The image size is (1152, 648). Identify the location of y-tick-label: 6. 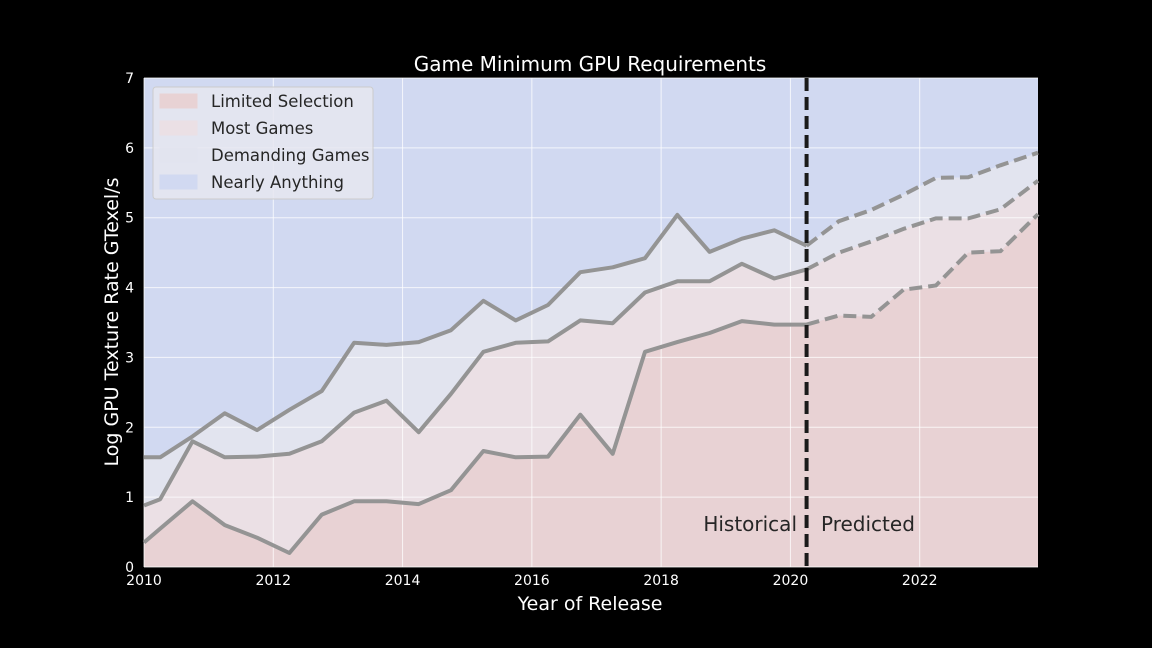
(129, 149).